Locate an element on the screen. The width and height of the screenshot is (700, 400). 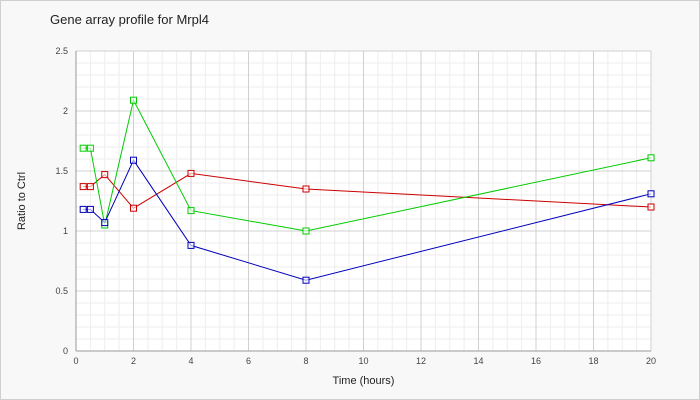
x-tick-label: 10 is located at coordinates (363, 361).